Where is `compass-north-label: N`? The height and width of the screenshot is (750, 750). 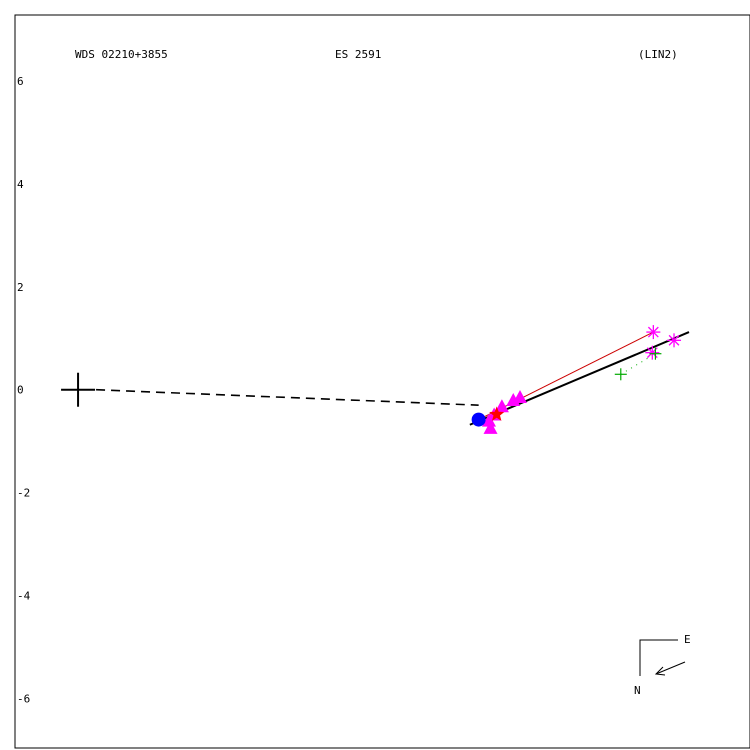 compass-north-label: N is located at coordinates (637, 690).